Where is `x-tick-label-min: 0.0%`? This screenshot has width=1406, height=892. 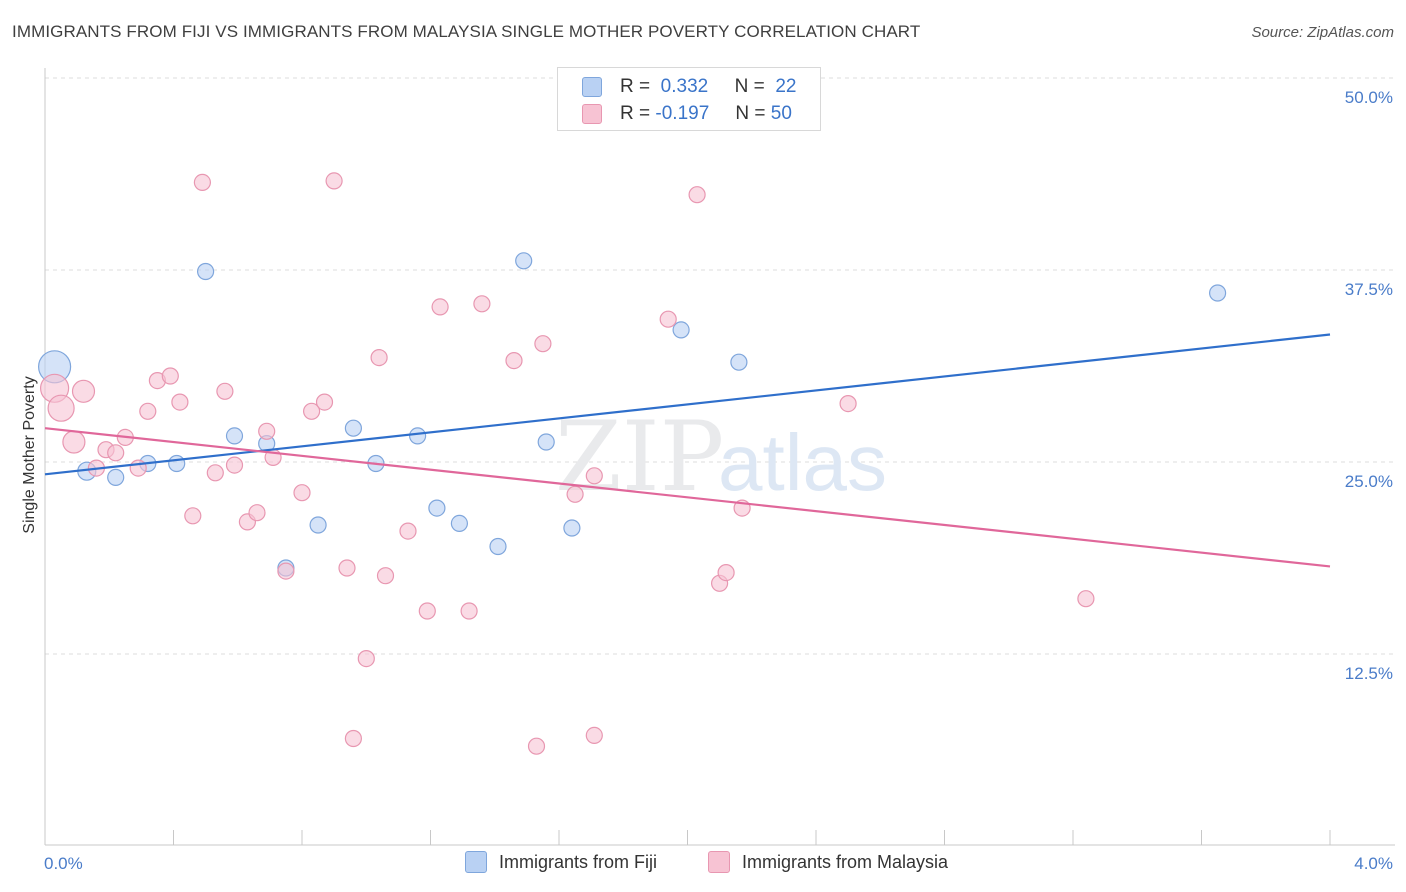
x-tick-label-min: 0.0% is located at coordinates (63, 863).